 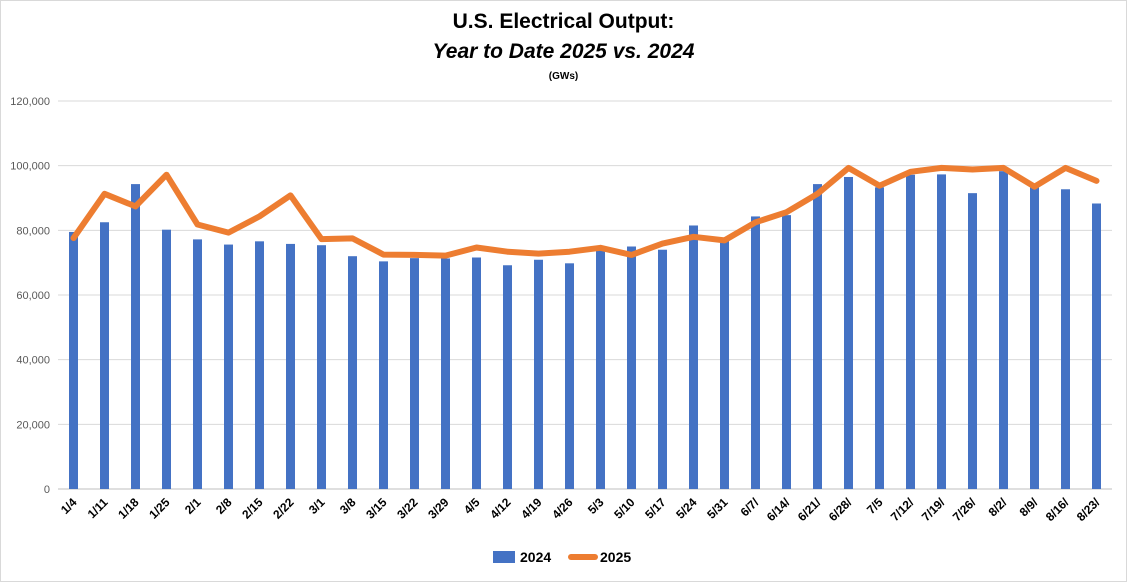 What do you see at coordinates (531, 508) in the screenshot?
I see `x-tick-label: 4/19` at bounding box center [531, 508].